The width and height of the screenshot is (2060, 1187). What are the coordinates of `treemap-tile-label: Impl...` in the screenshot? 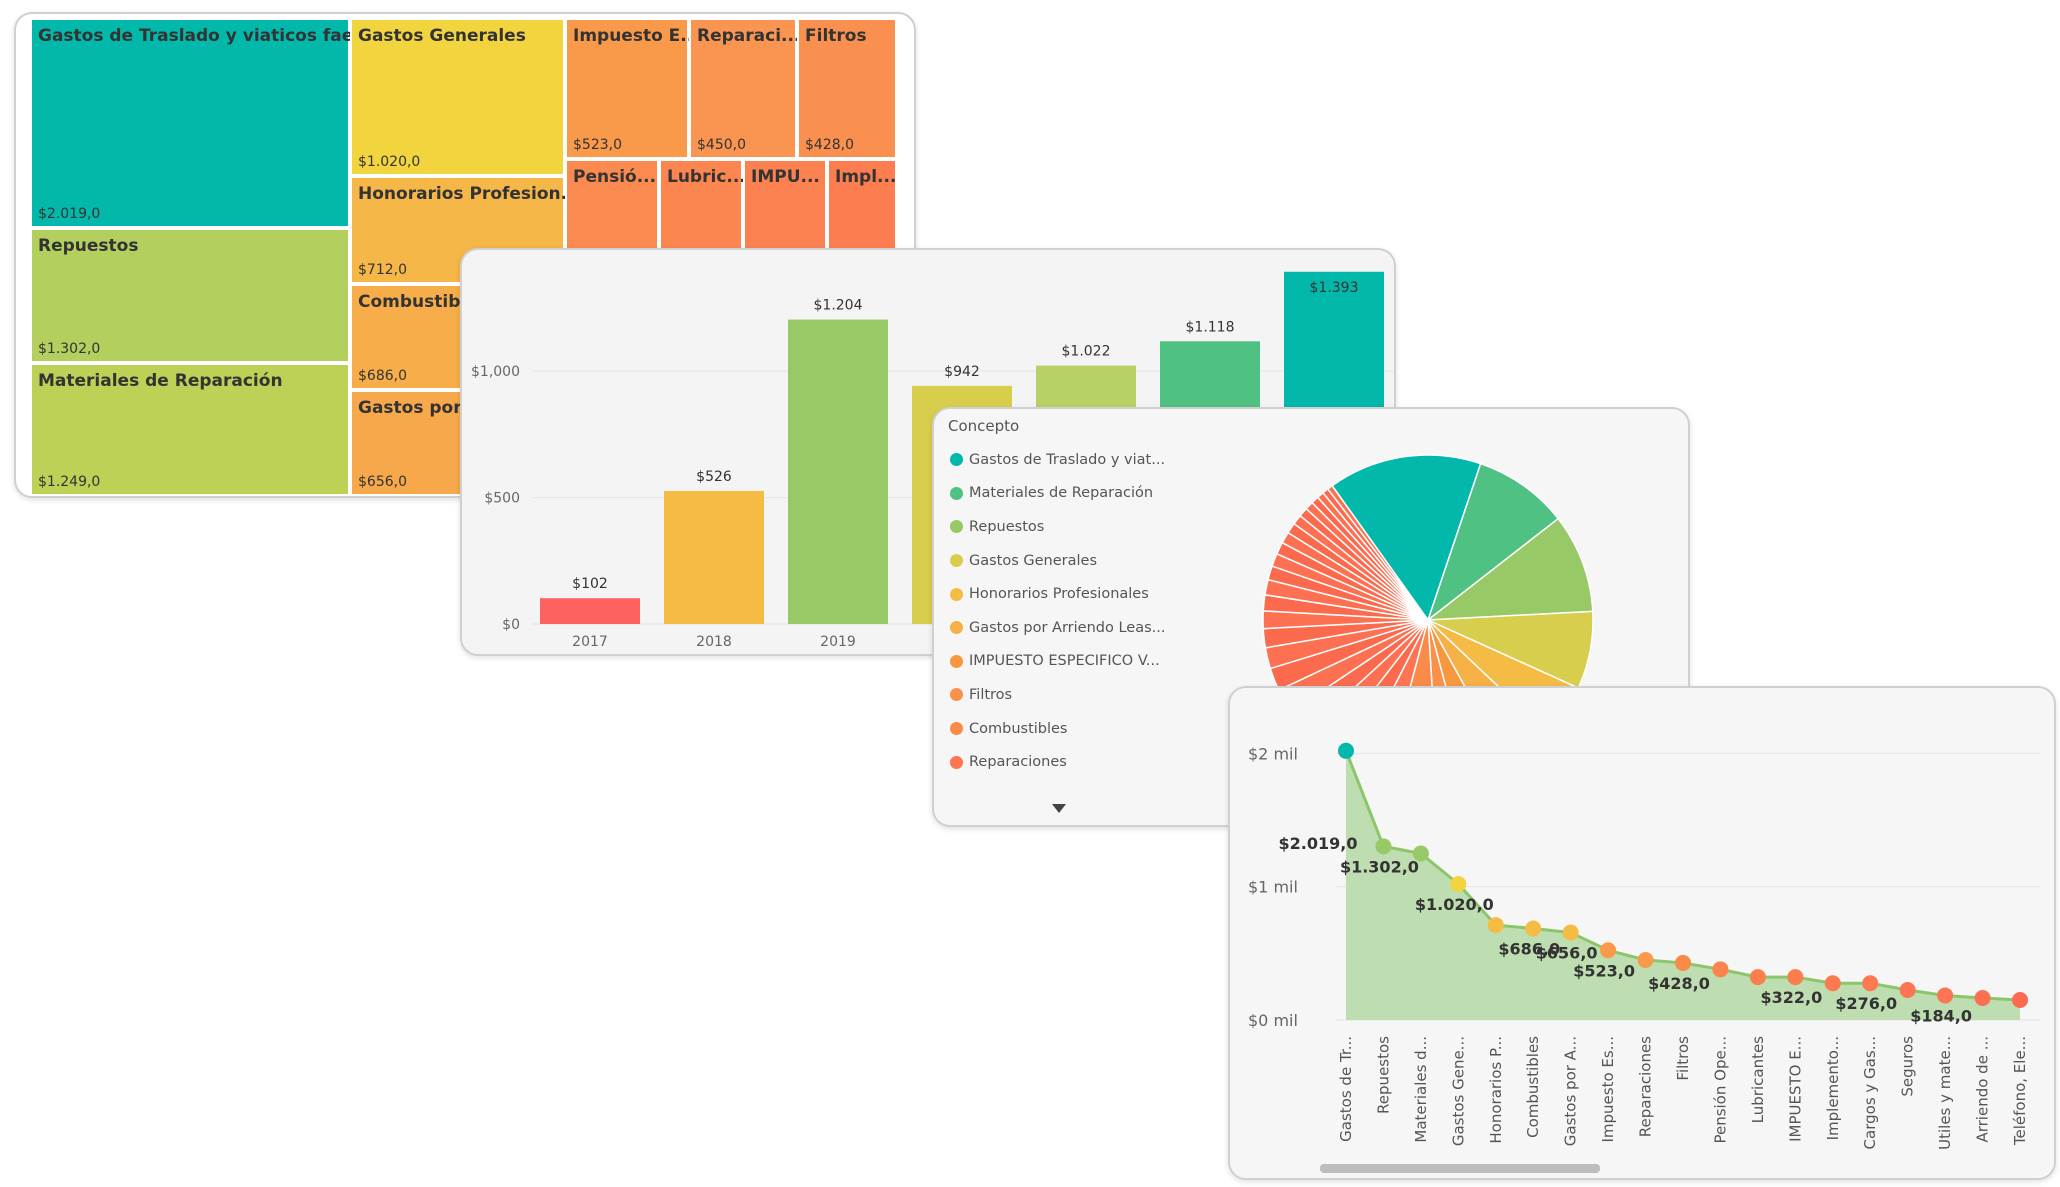 It's located at (866, 177).